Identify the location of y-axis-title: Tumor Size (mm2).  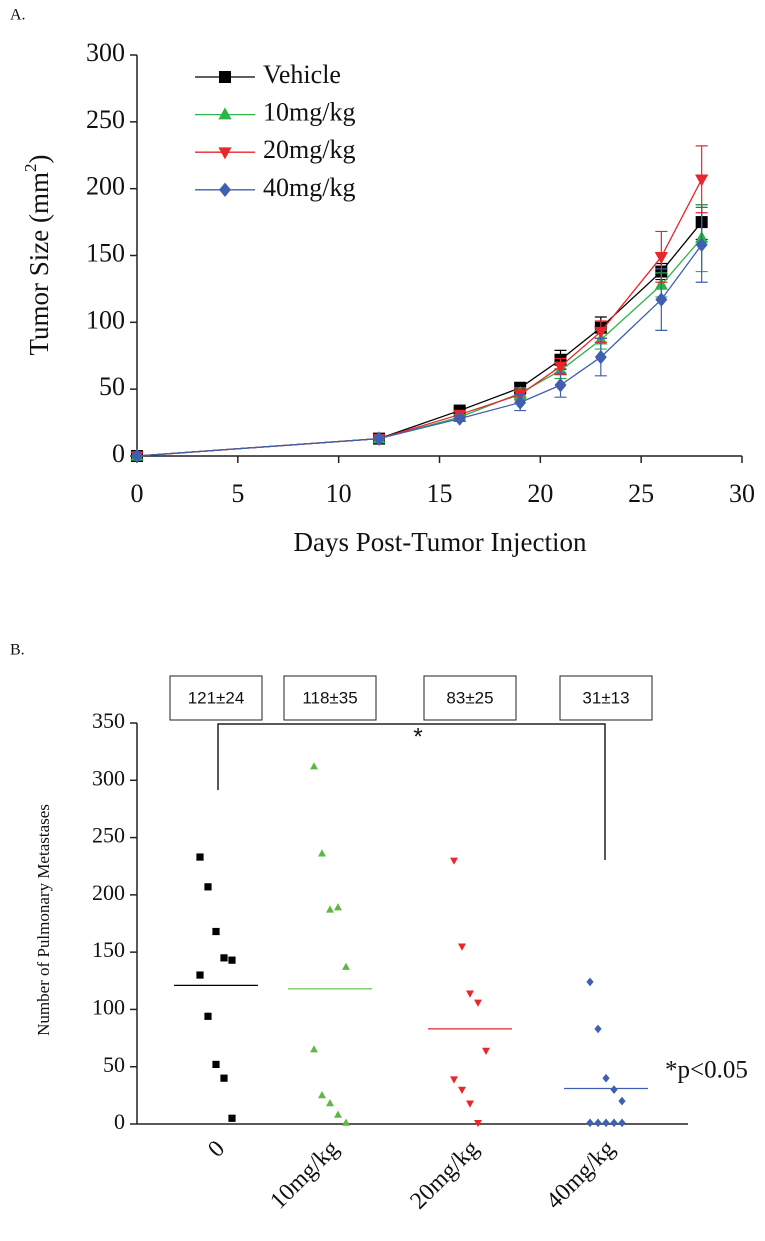
(37, 254).